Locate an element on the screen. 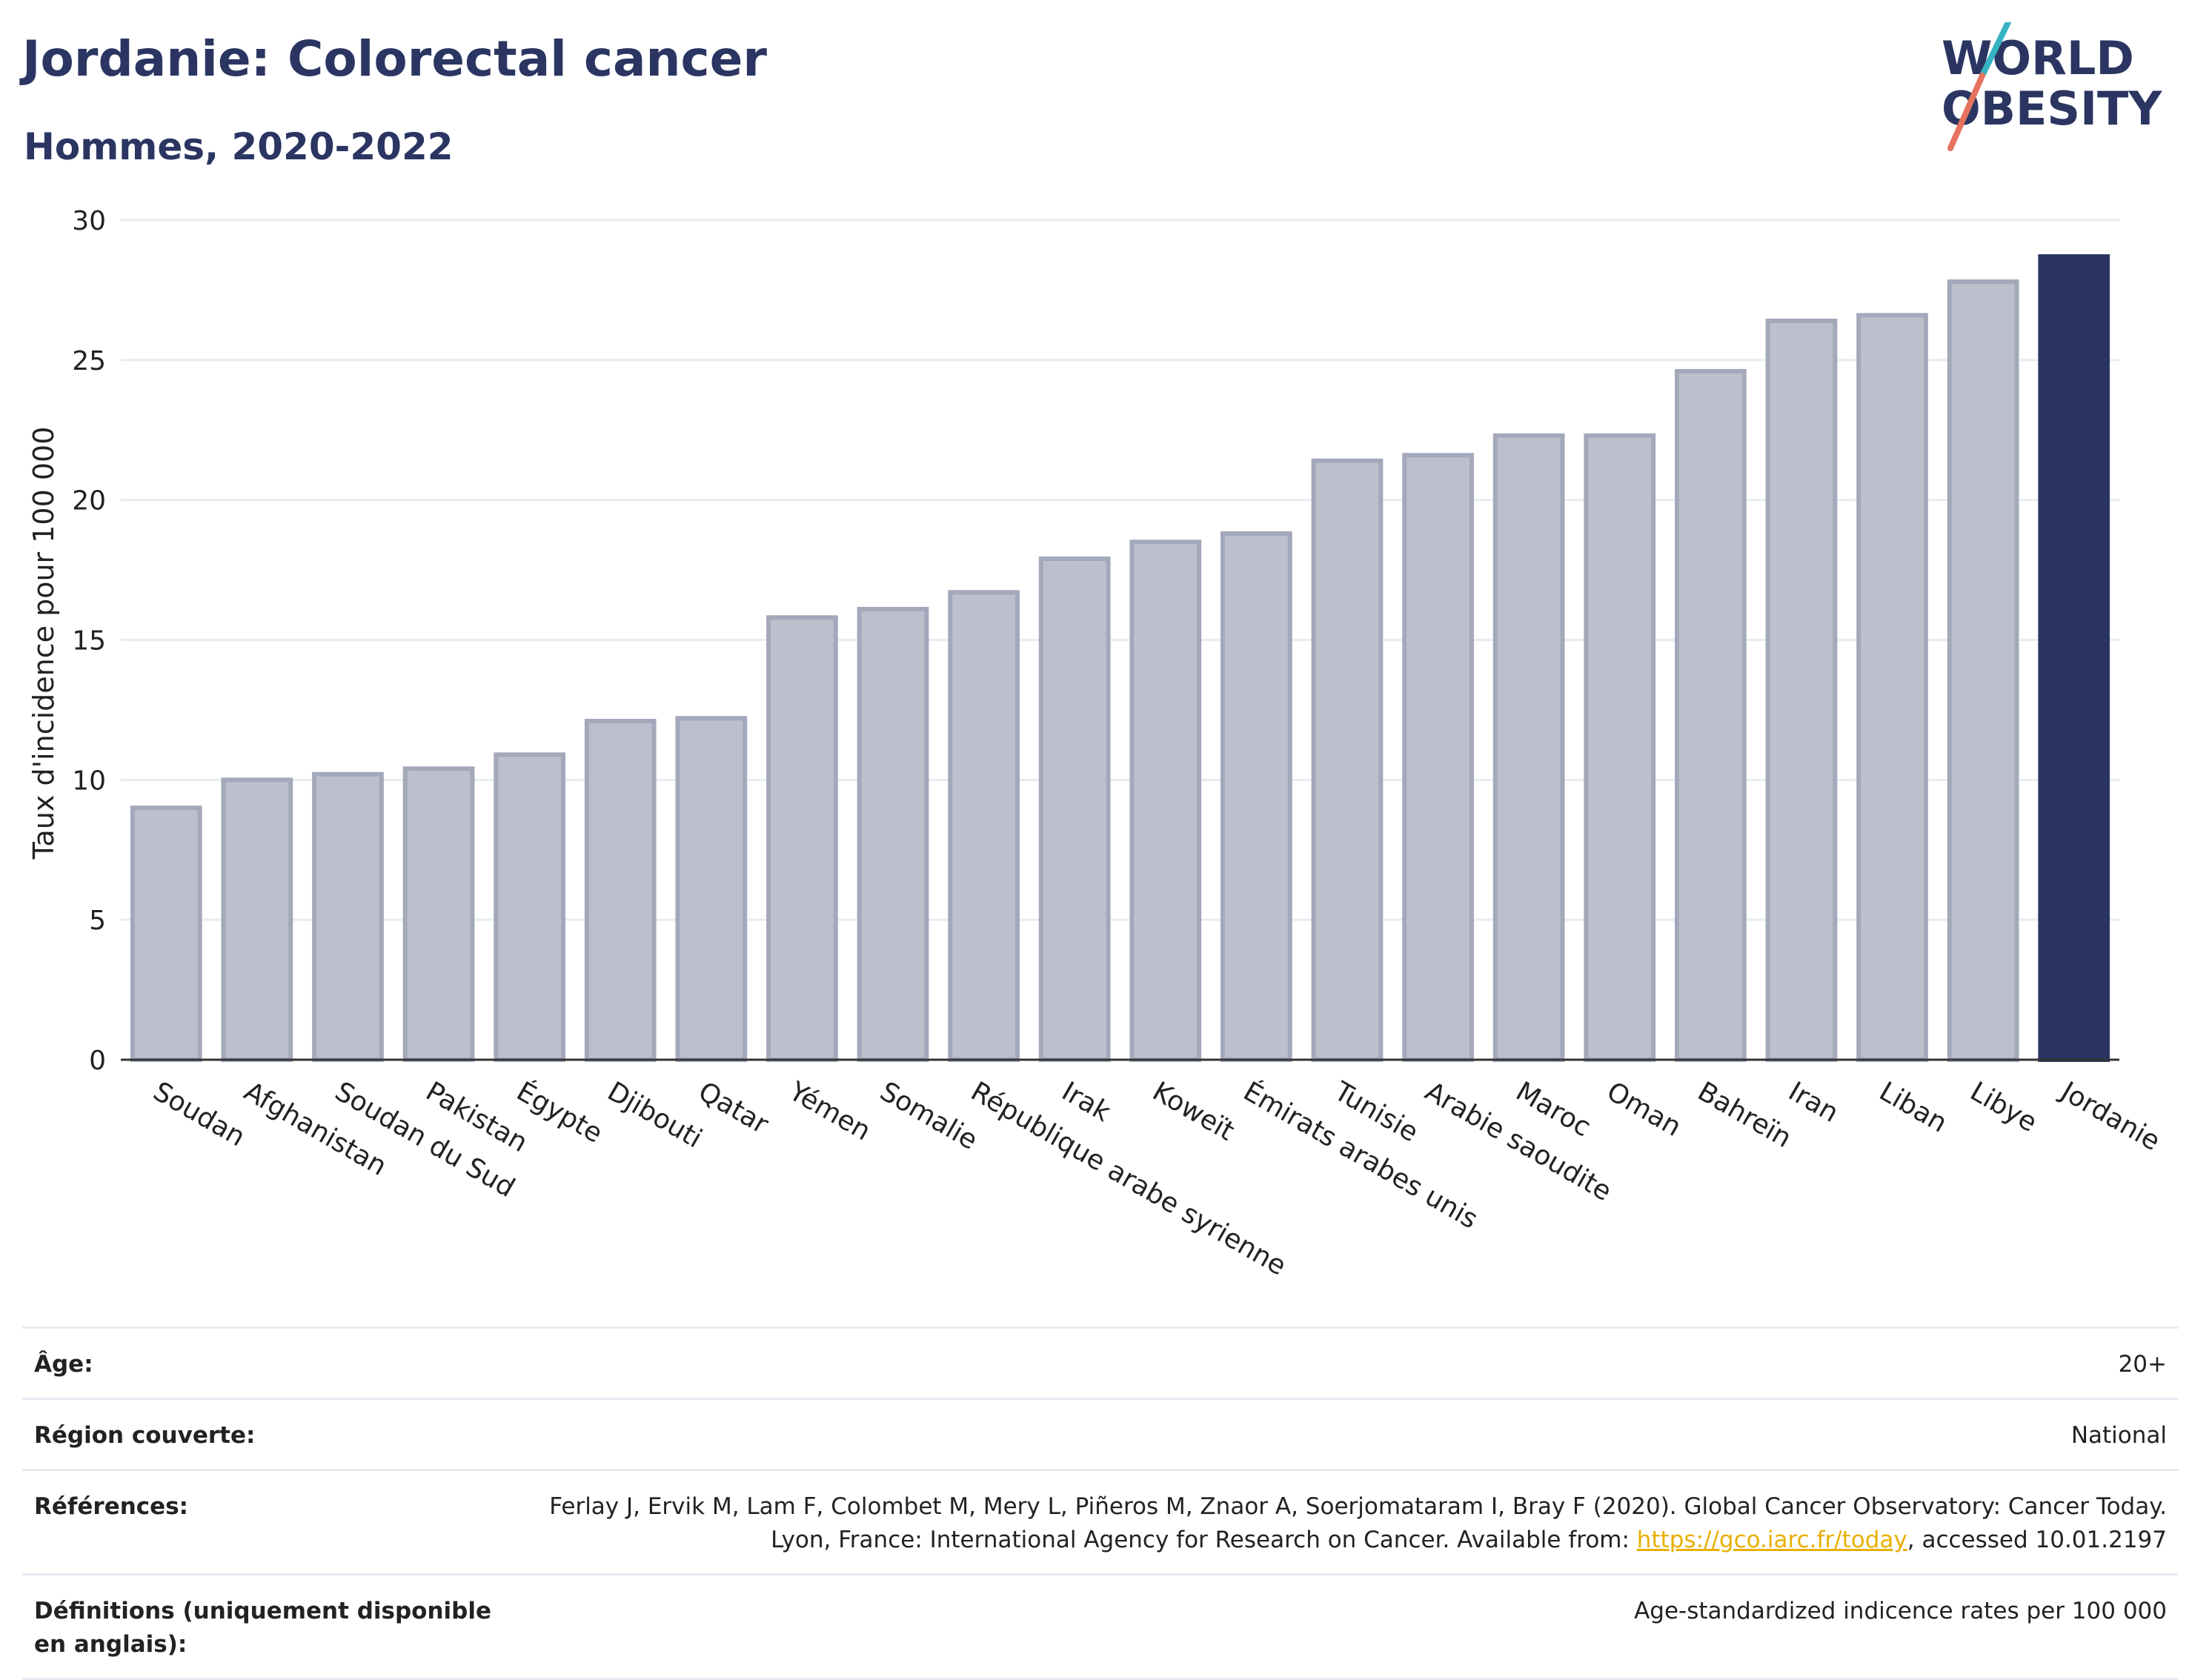 The width and height of the screenshot is (2192, 1680). info-value: 20+ is located at coordinates (2142, 1364).